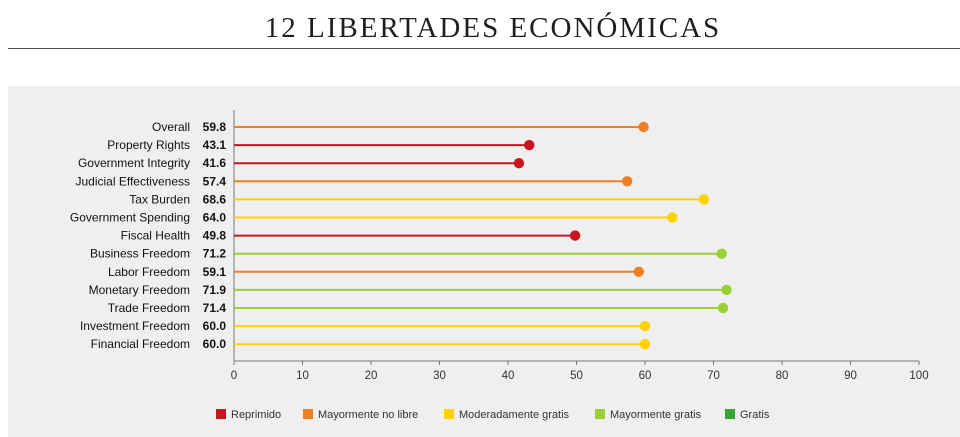 The image size is (960, 437). Describe the element at coordinates (140, 344) in the screenshot. I see `category-label: Financial Freedom` at that location.